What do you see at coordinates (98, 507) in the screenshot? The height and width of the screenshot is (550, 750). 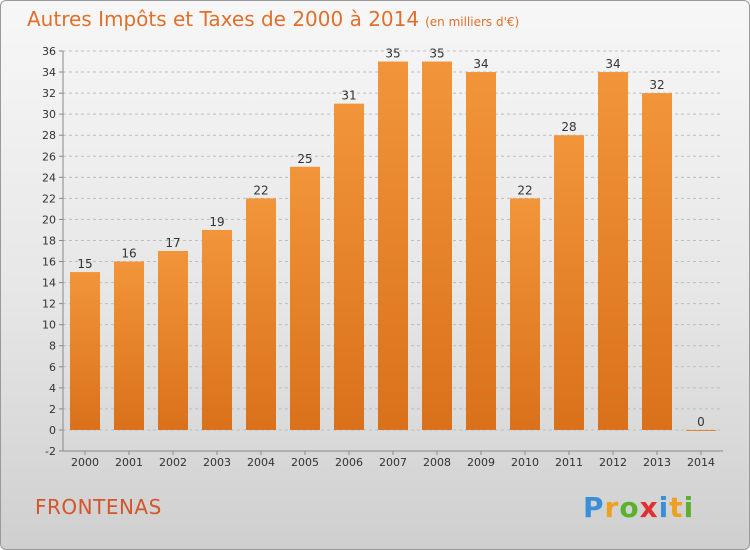 I see `city-name: FRONTENAS` at bounding box center [98, 507].